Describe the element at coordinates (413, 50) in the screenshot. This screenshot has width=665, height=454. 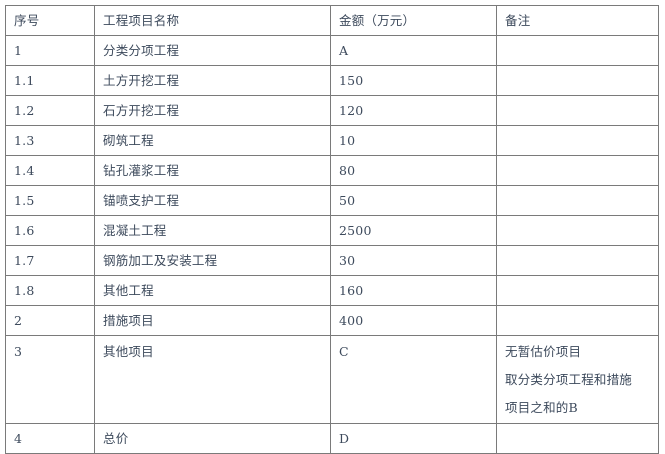
I see `cell-amount: A` at that location.